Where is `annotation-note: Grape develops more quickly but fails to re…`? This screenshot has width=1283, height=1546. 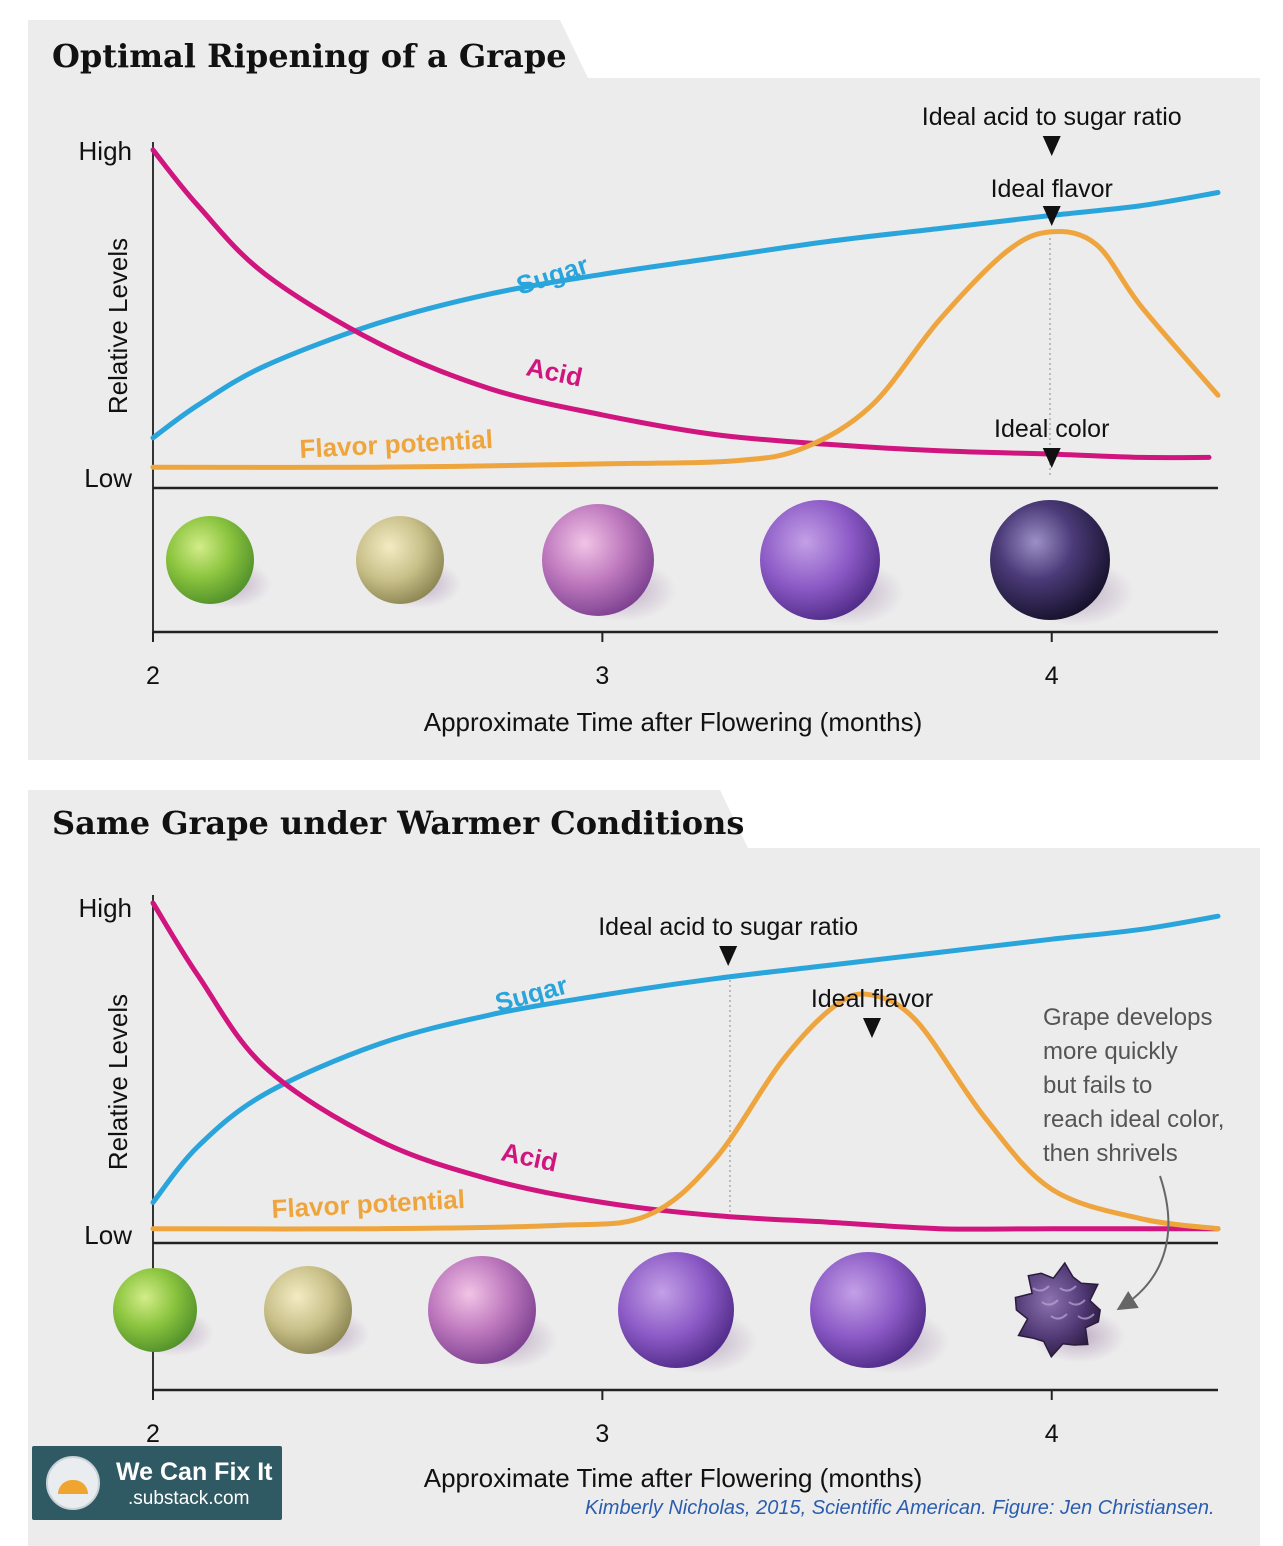
annotation-note: Grape develops more quickly but fails to re… is located at coordinates (1133, 1085).